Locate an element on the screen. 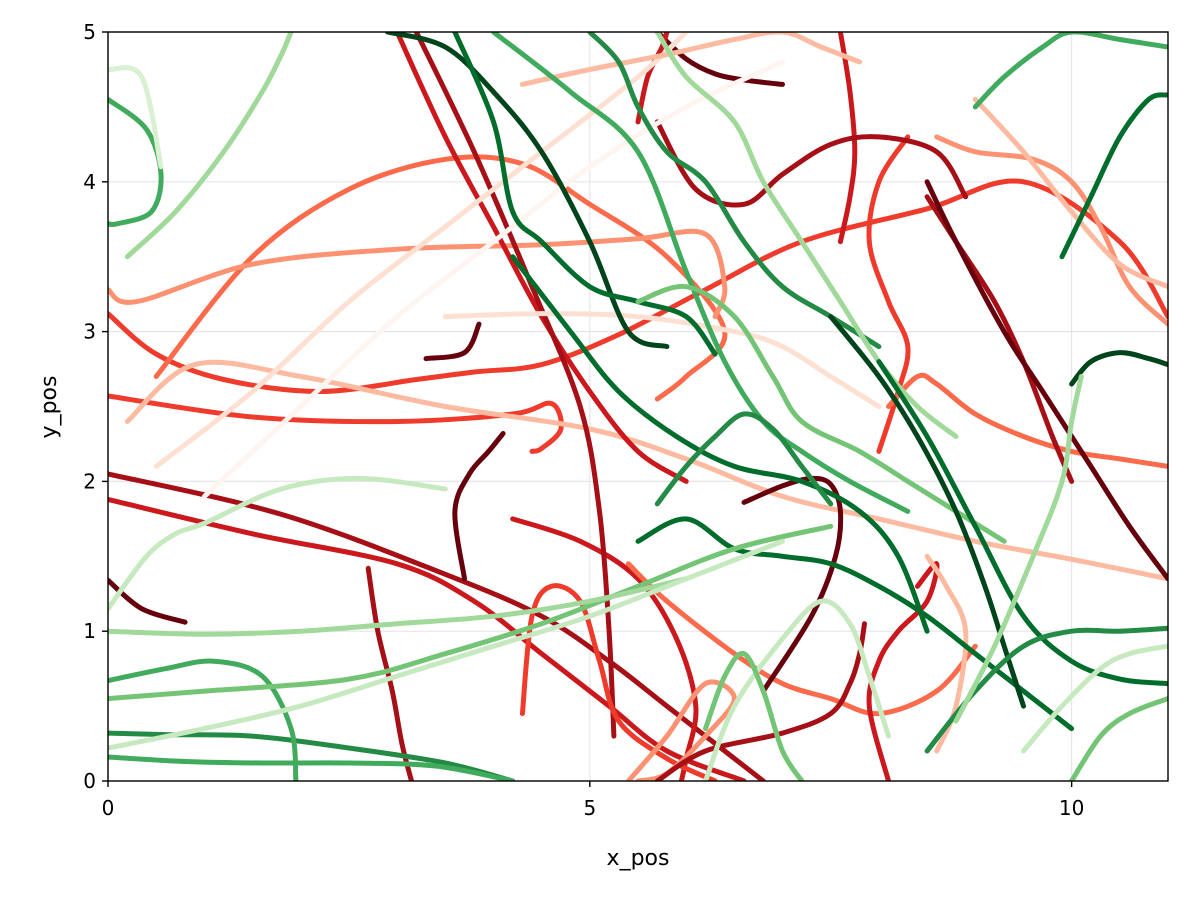  x-tick-label: 5 is located at coordinates (589, 808).